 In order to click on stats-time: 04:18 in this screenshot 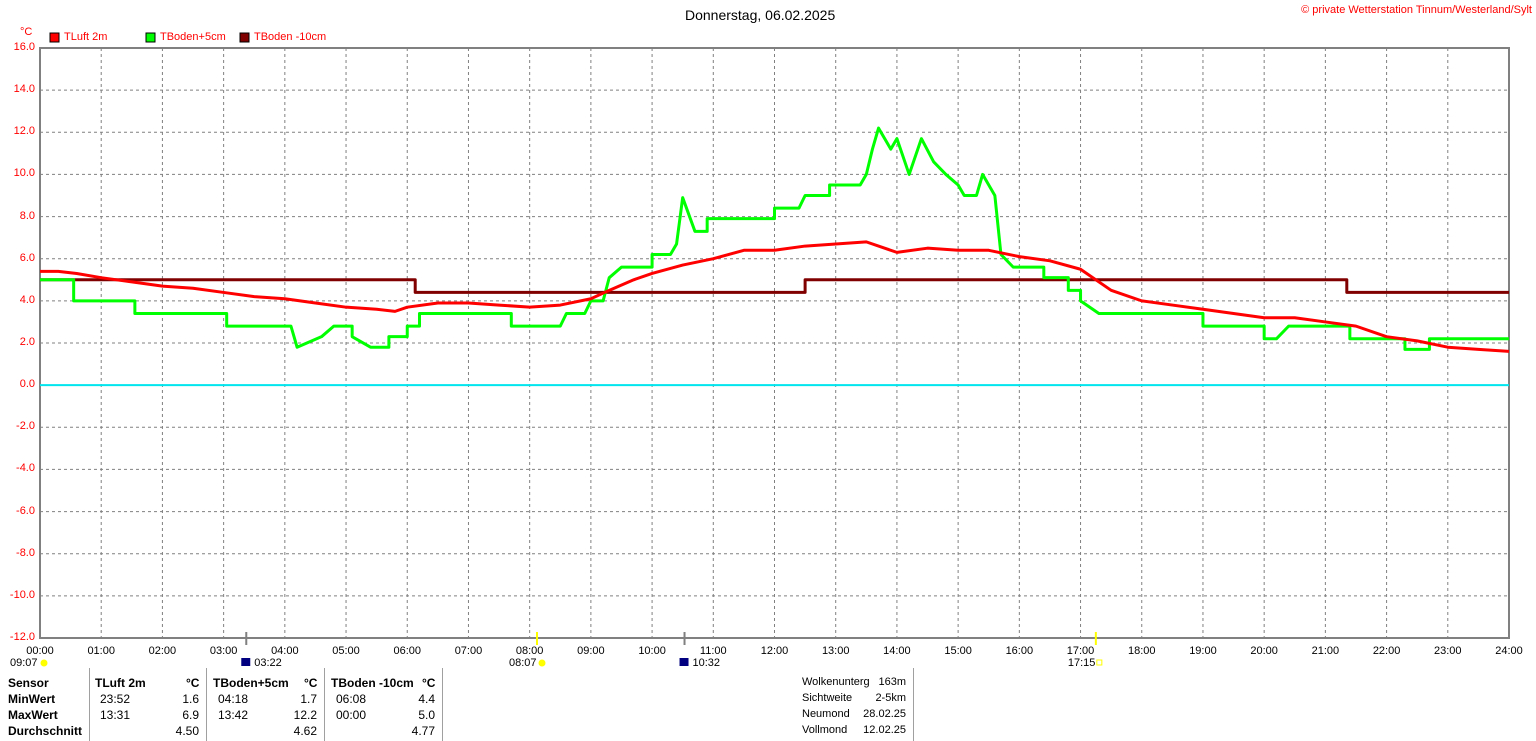, I will do `click(233, 699)`.